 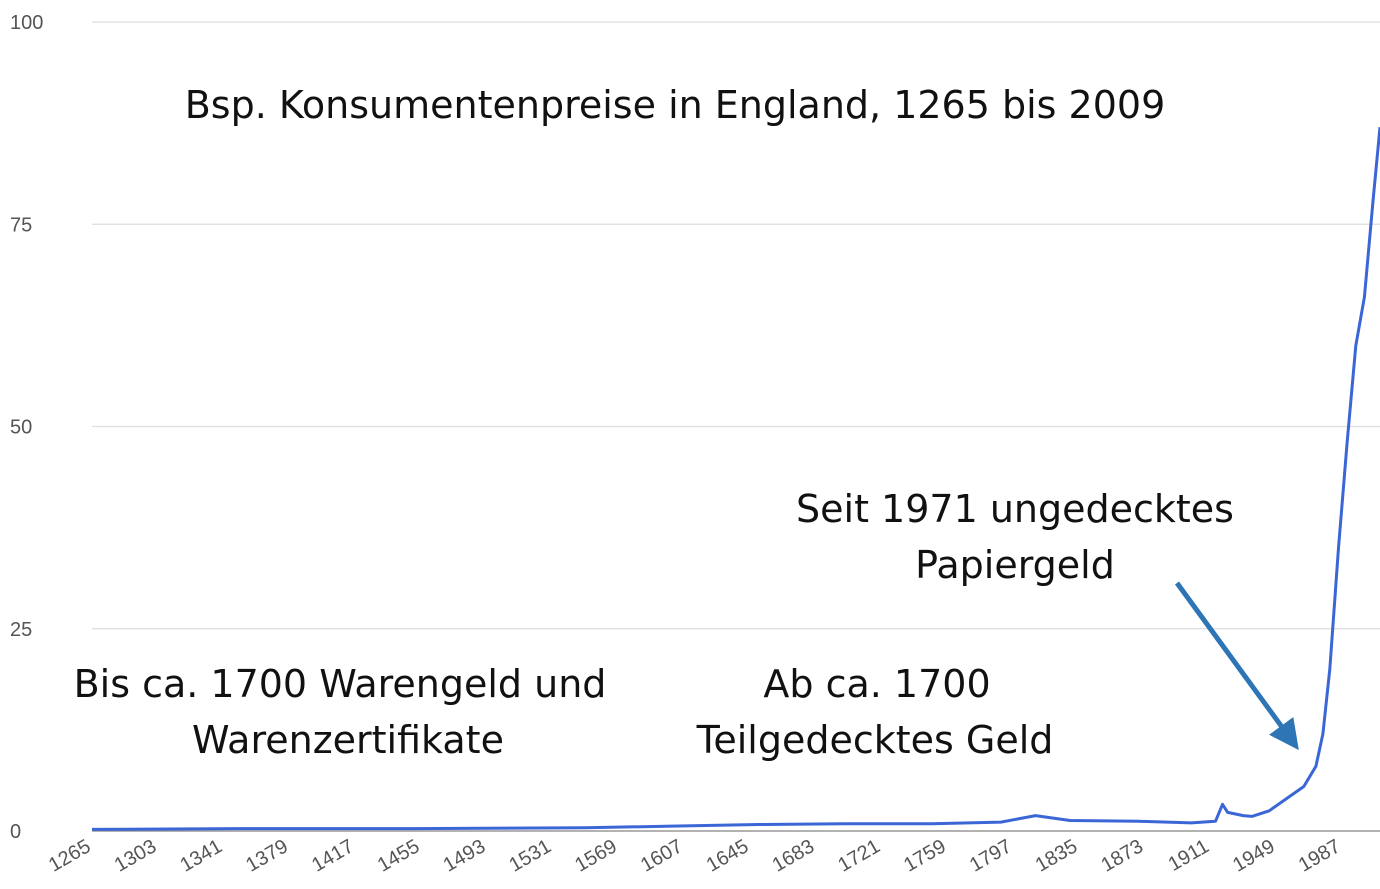 What do you see at coordinates (728, 855) in the screenshot?
I see `x-tick-label: 1645` at bounding box center [728, 855].